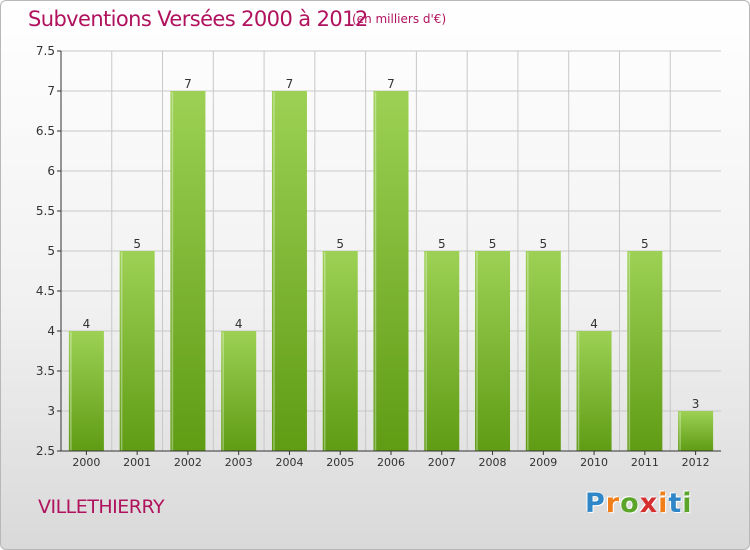  What do you see at coordinates (543, 351) in the screenshot?
I see `bar-2009` at bounding box center [543, 351].